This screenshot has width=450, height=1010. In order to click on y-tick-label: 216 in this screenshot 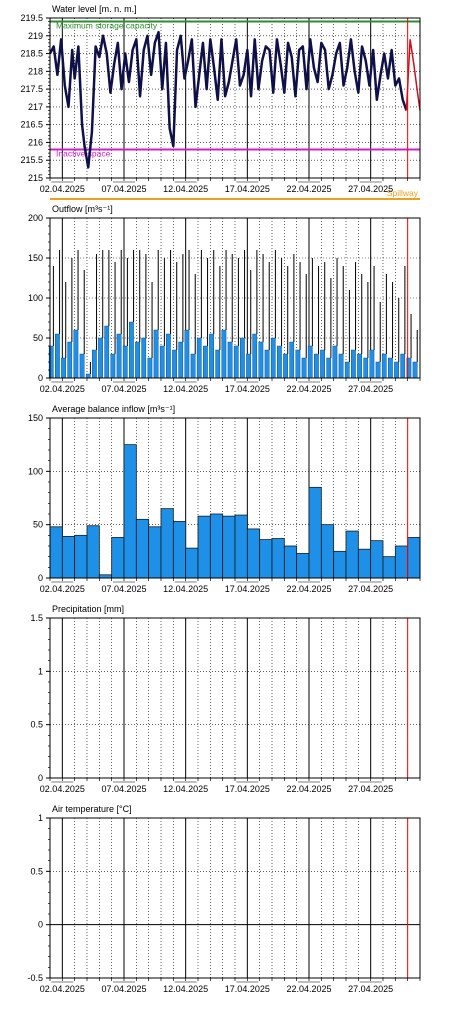, I will do `click(35, 142)`.